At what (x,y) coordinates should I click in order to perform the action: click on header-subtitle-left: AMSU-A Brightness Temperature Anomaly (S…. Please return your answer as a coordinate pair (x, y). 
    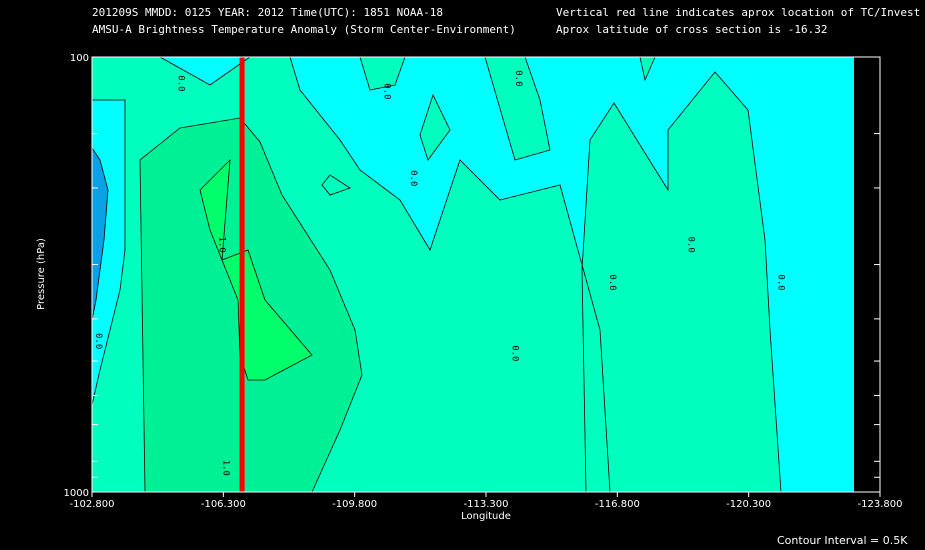
    Looking at the image, I should click on (304, 29).